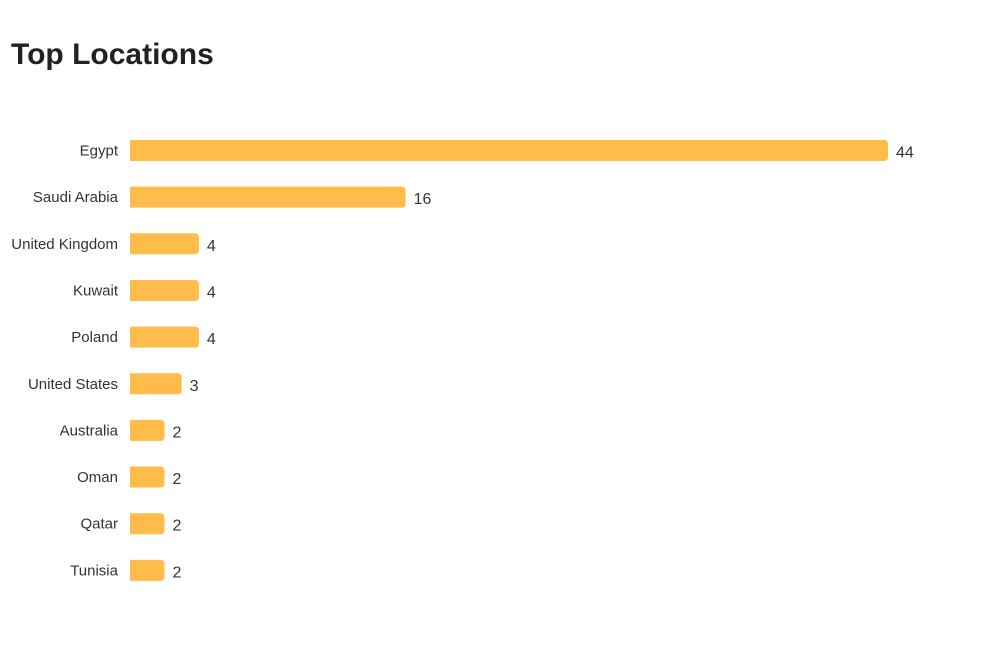 The width and height of the screenshot is (1006, 652). I want to click on bar-united-kingdom, so click(164, 244).